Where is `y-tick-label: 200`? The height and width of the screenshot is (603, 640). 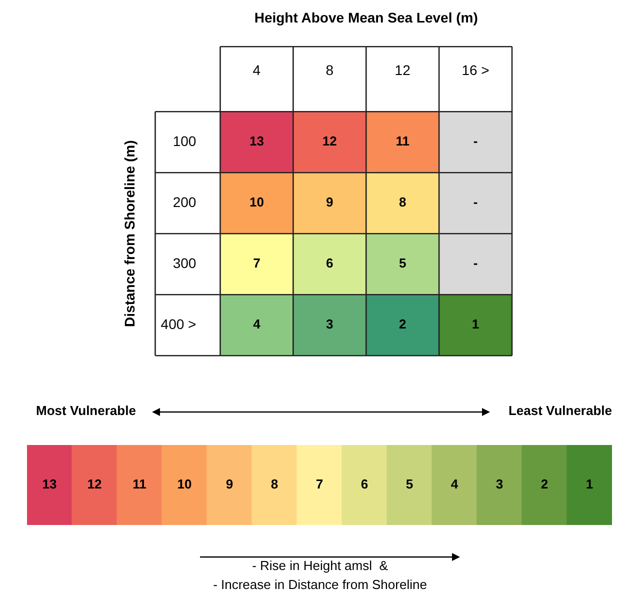
y-tick-label: 200 is located at coordinates (184, 202).